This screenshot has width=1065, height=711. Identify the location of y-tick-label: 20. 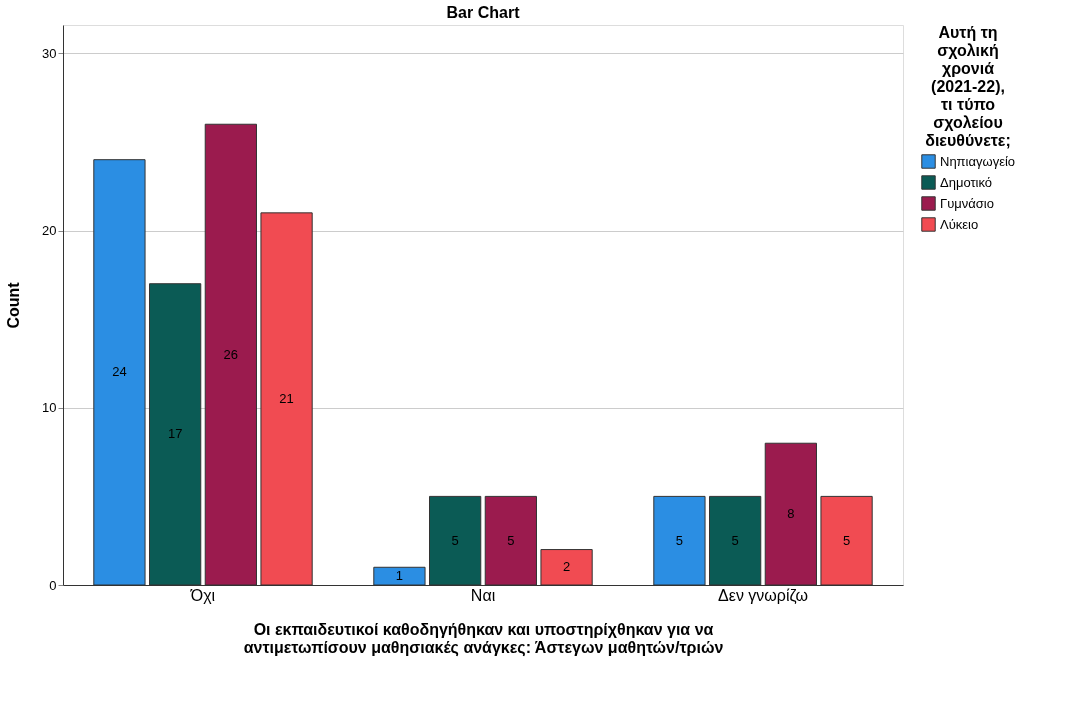
(49, 231).